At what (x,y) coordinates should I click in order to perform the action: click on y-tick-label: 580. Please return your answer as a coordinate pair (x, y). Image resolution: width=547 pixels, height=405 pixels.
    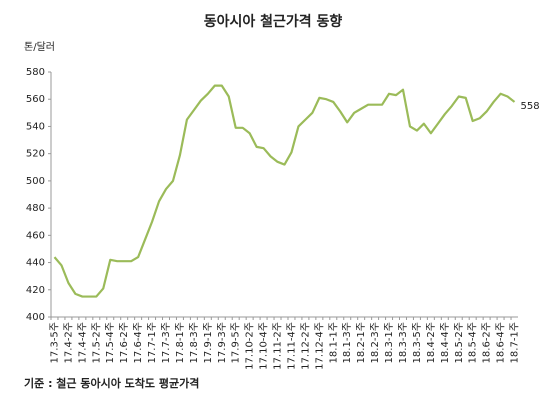
    Looking at the image, I should click on (35, 72).